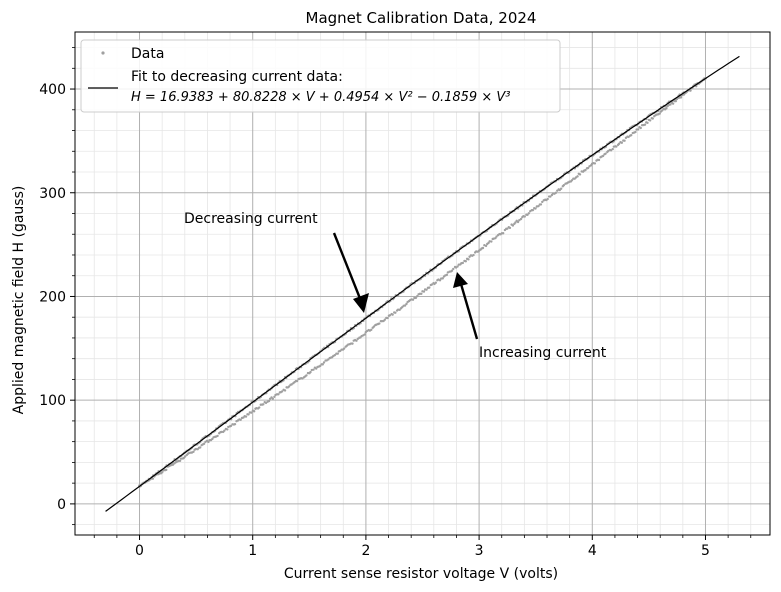  What do you see at coordinates (543, 353) in the screenshot?
I see `annotation-increasing-current: Increasing current` at bounding box center [543, 353].